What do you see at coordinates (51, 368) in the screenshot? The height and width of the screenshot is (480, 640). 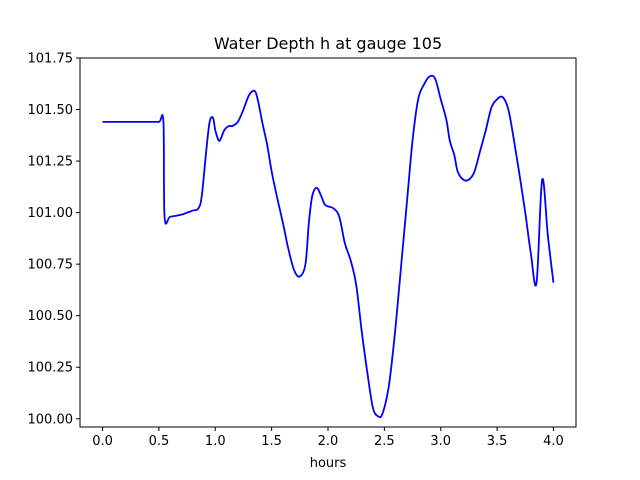 I see `y-tick-label: 100.25` at bounding box center [51, 368].